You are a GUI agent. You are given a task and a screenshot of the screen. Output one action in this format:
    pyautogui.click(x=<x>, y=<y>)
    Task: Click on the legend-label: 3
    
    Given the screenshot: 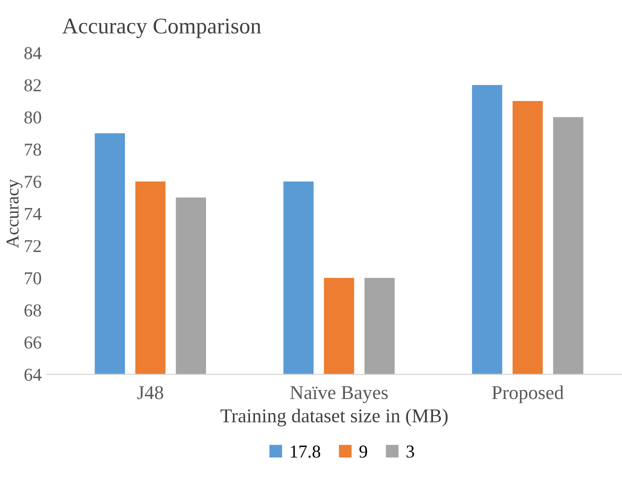 What is the action you would take?
    pyautogui.click(x=410, y=452)
    